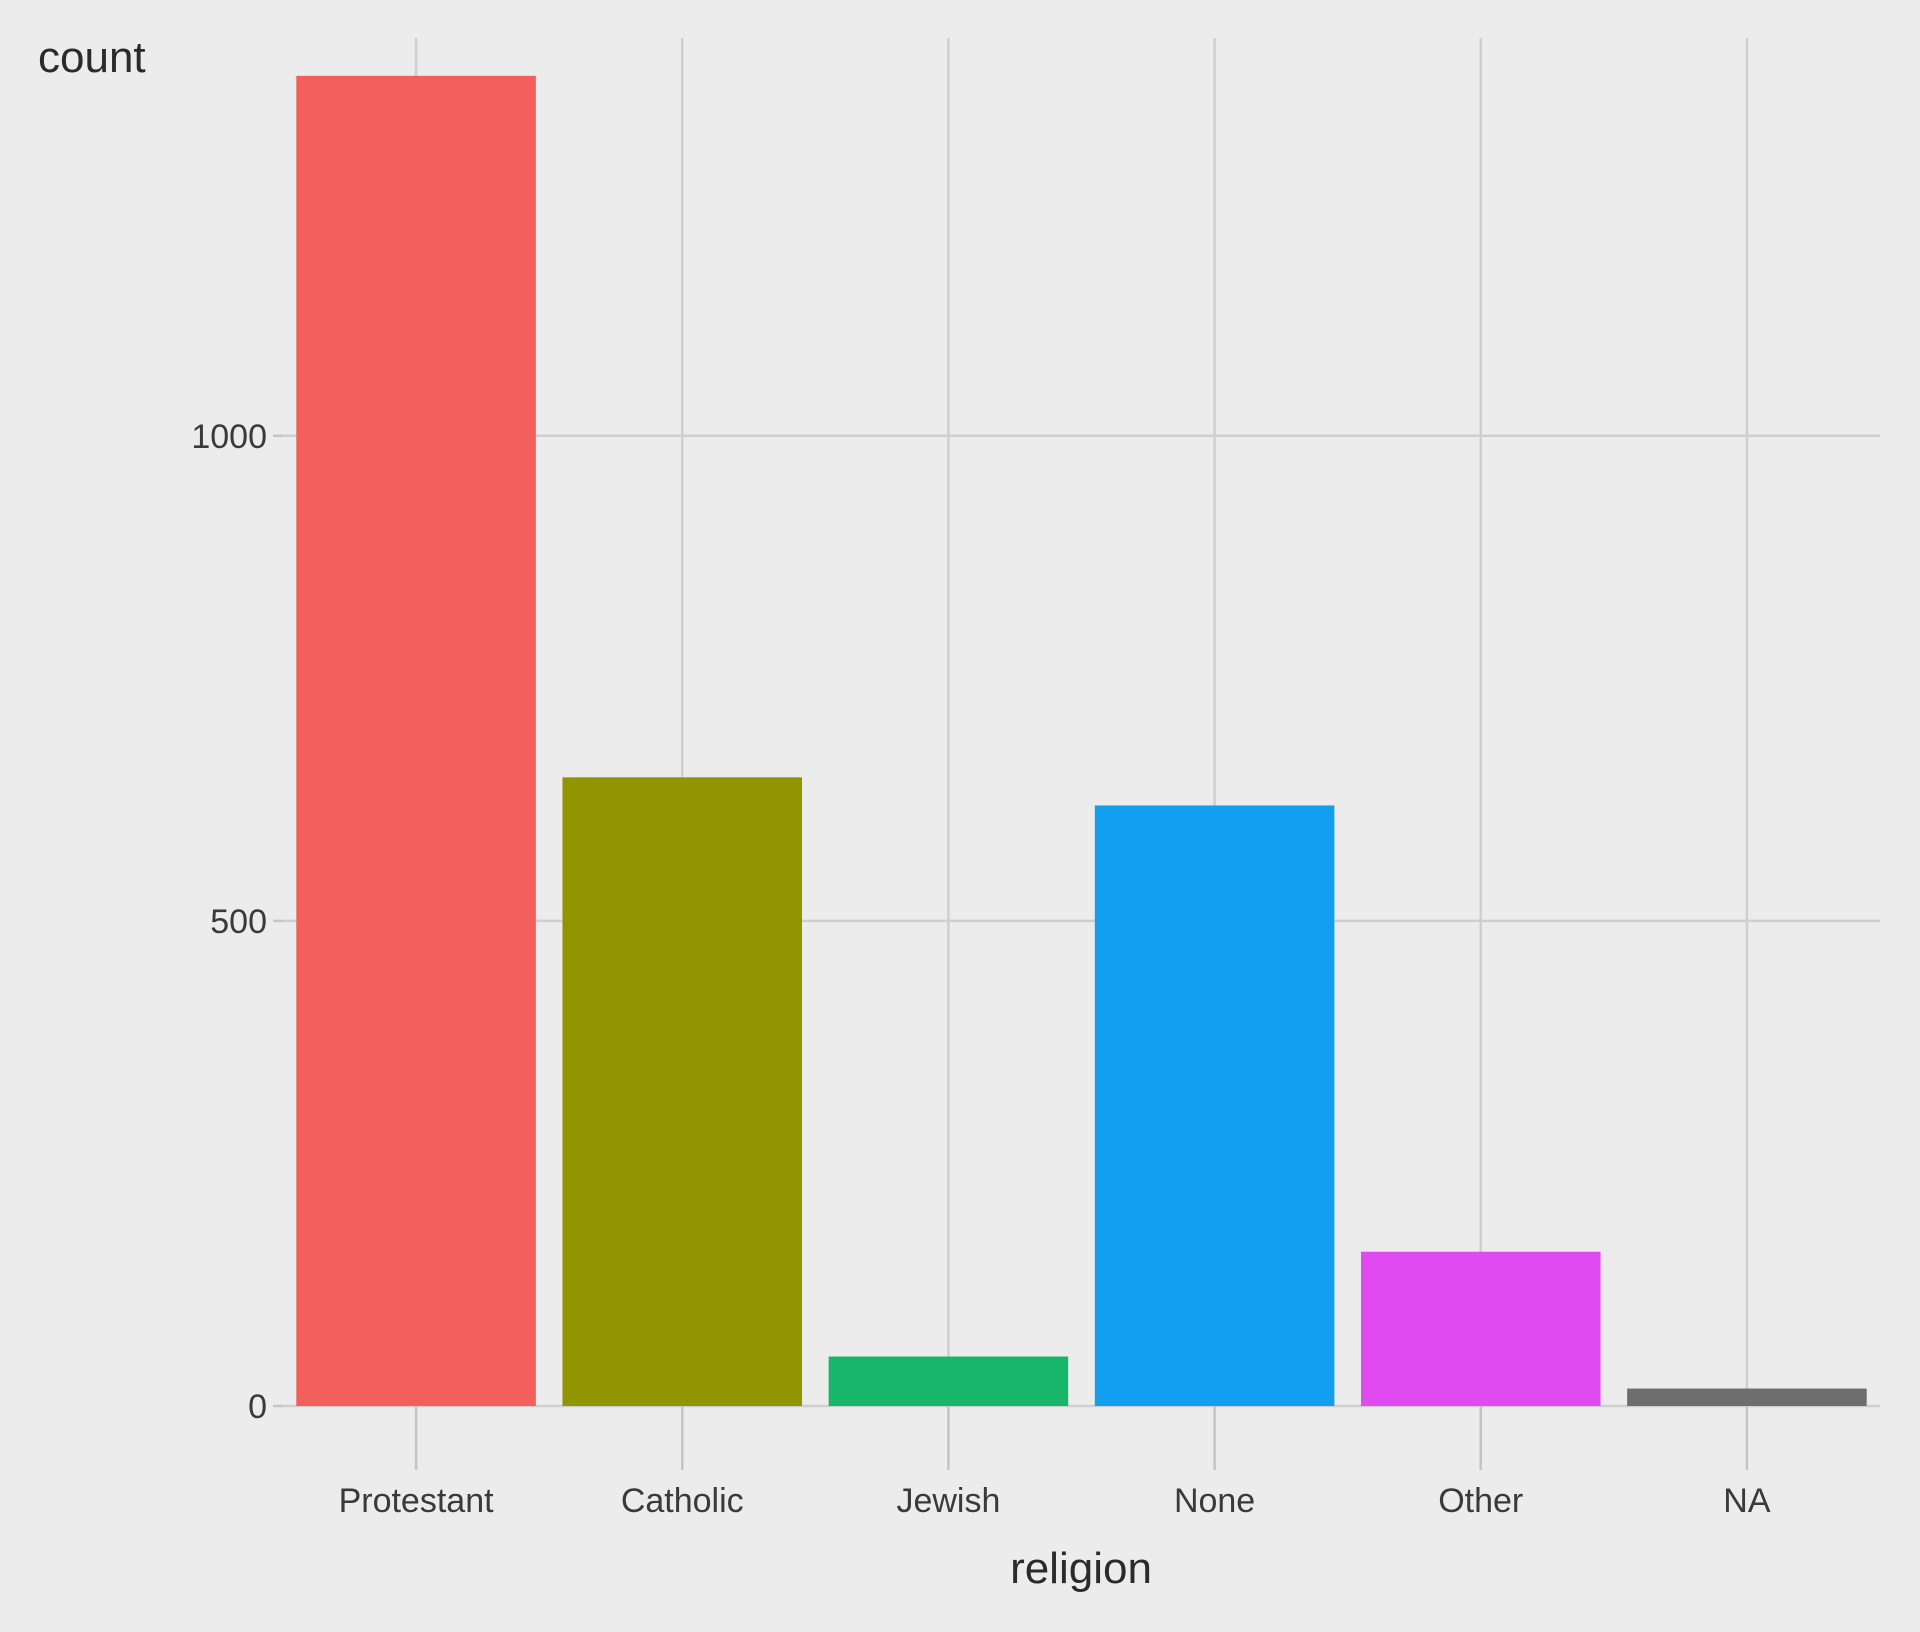 The image size is (1920, 1632). I want to click on y-tick-label: 500, so click(238, 922).